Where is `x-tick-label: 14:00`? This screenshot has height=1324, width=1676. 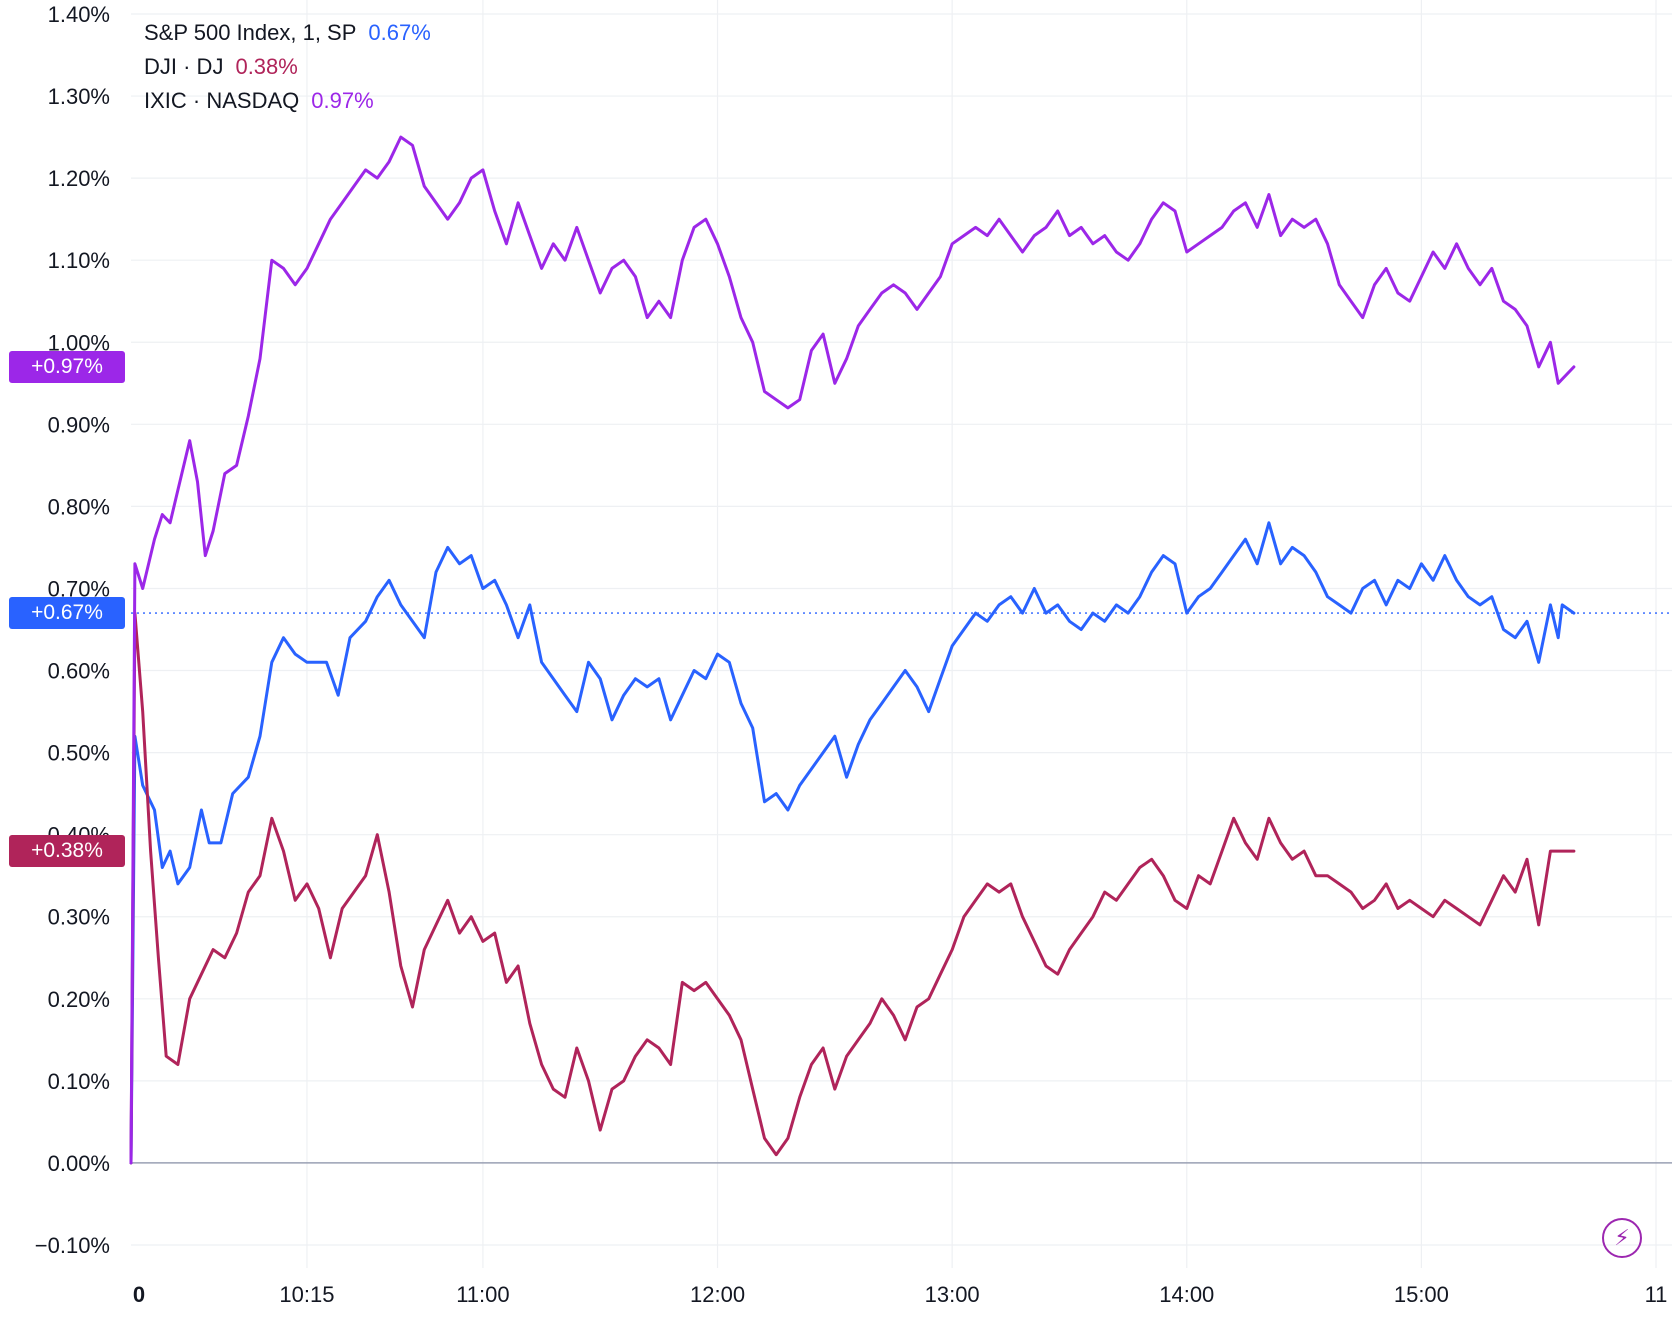 x-tick-label: 14:00 is located at coordinates (1186, 1294).